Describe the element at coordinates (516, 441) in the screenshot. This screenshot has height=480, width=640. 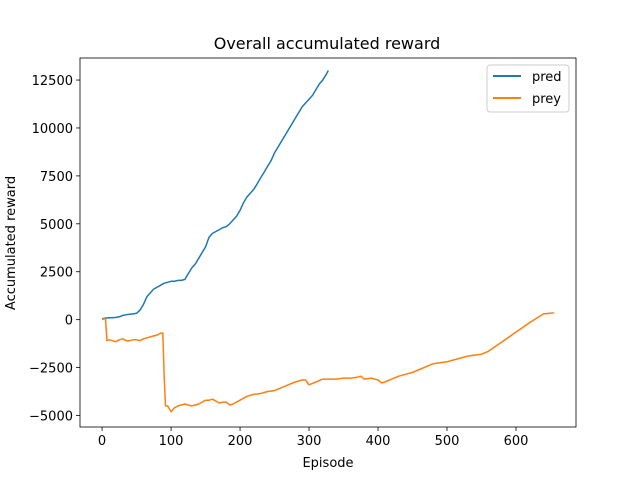
I see `x-tick-label: 600` at that location.